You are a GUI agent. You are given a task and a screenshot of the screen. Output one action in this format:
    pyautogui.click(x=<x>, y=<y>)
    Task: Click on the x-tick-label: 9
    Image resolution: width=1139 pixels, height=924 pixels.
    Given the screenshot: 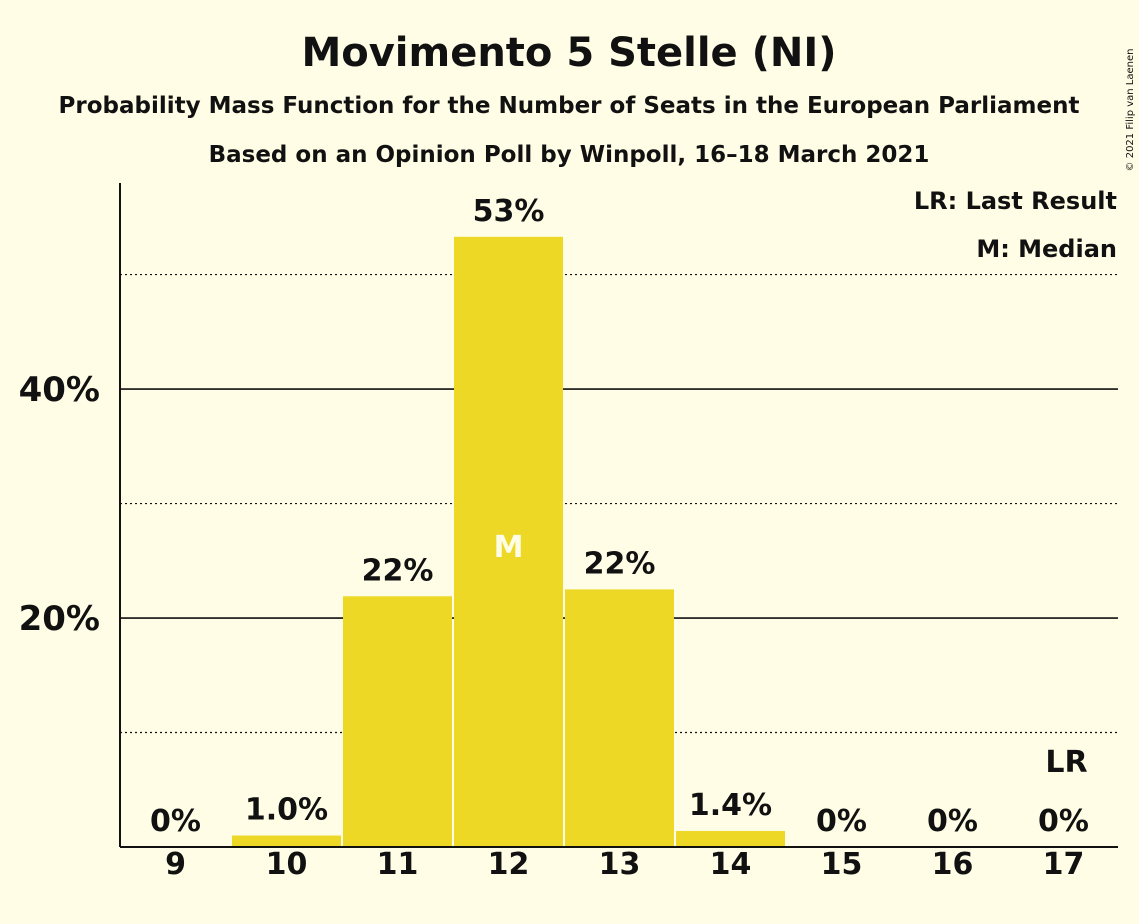 What is the action you would take?
    pyautogui.click(x=175, y=864)
    